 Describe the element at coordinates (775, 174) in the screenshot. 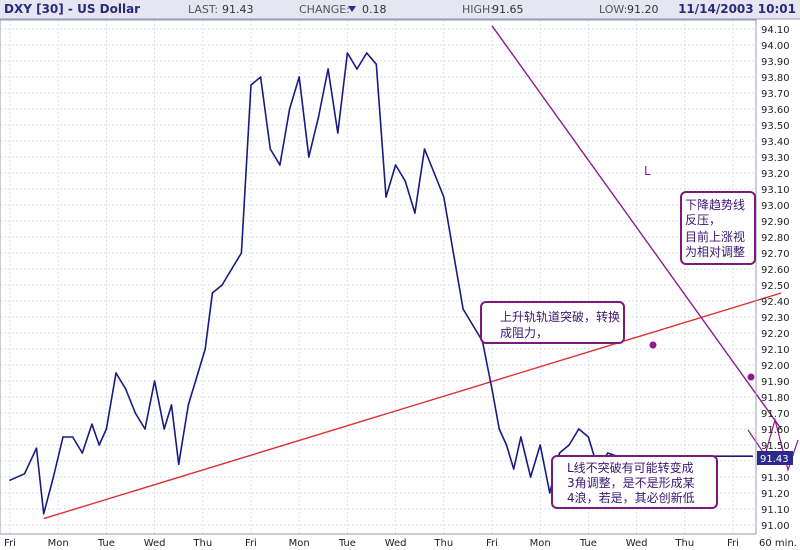

I see `y-tick-label: 93.20` at that location.